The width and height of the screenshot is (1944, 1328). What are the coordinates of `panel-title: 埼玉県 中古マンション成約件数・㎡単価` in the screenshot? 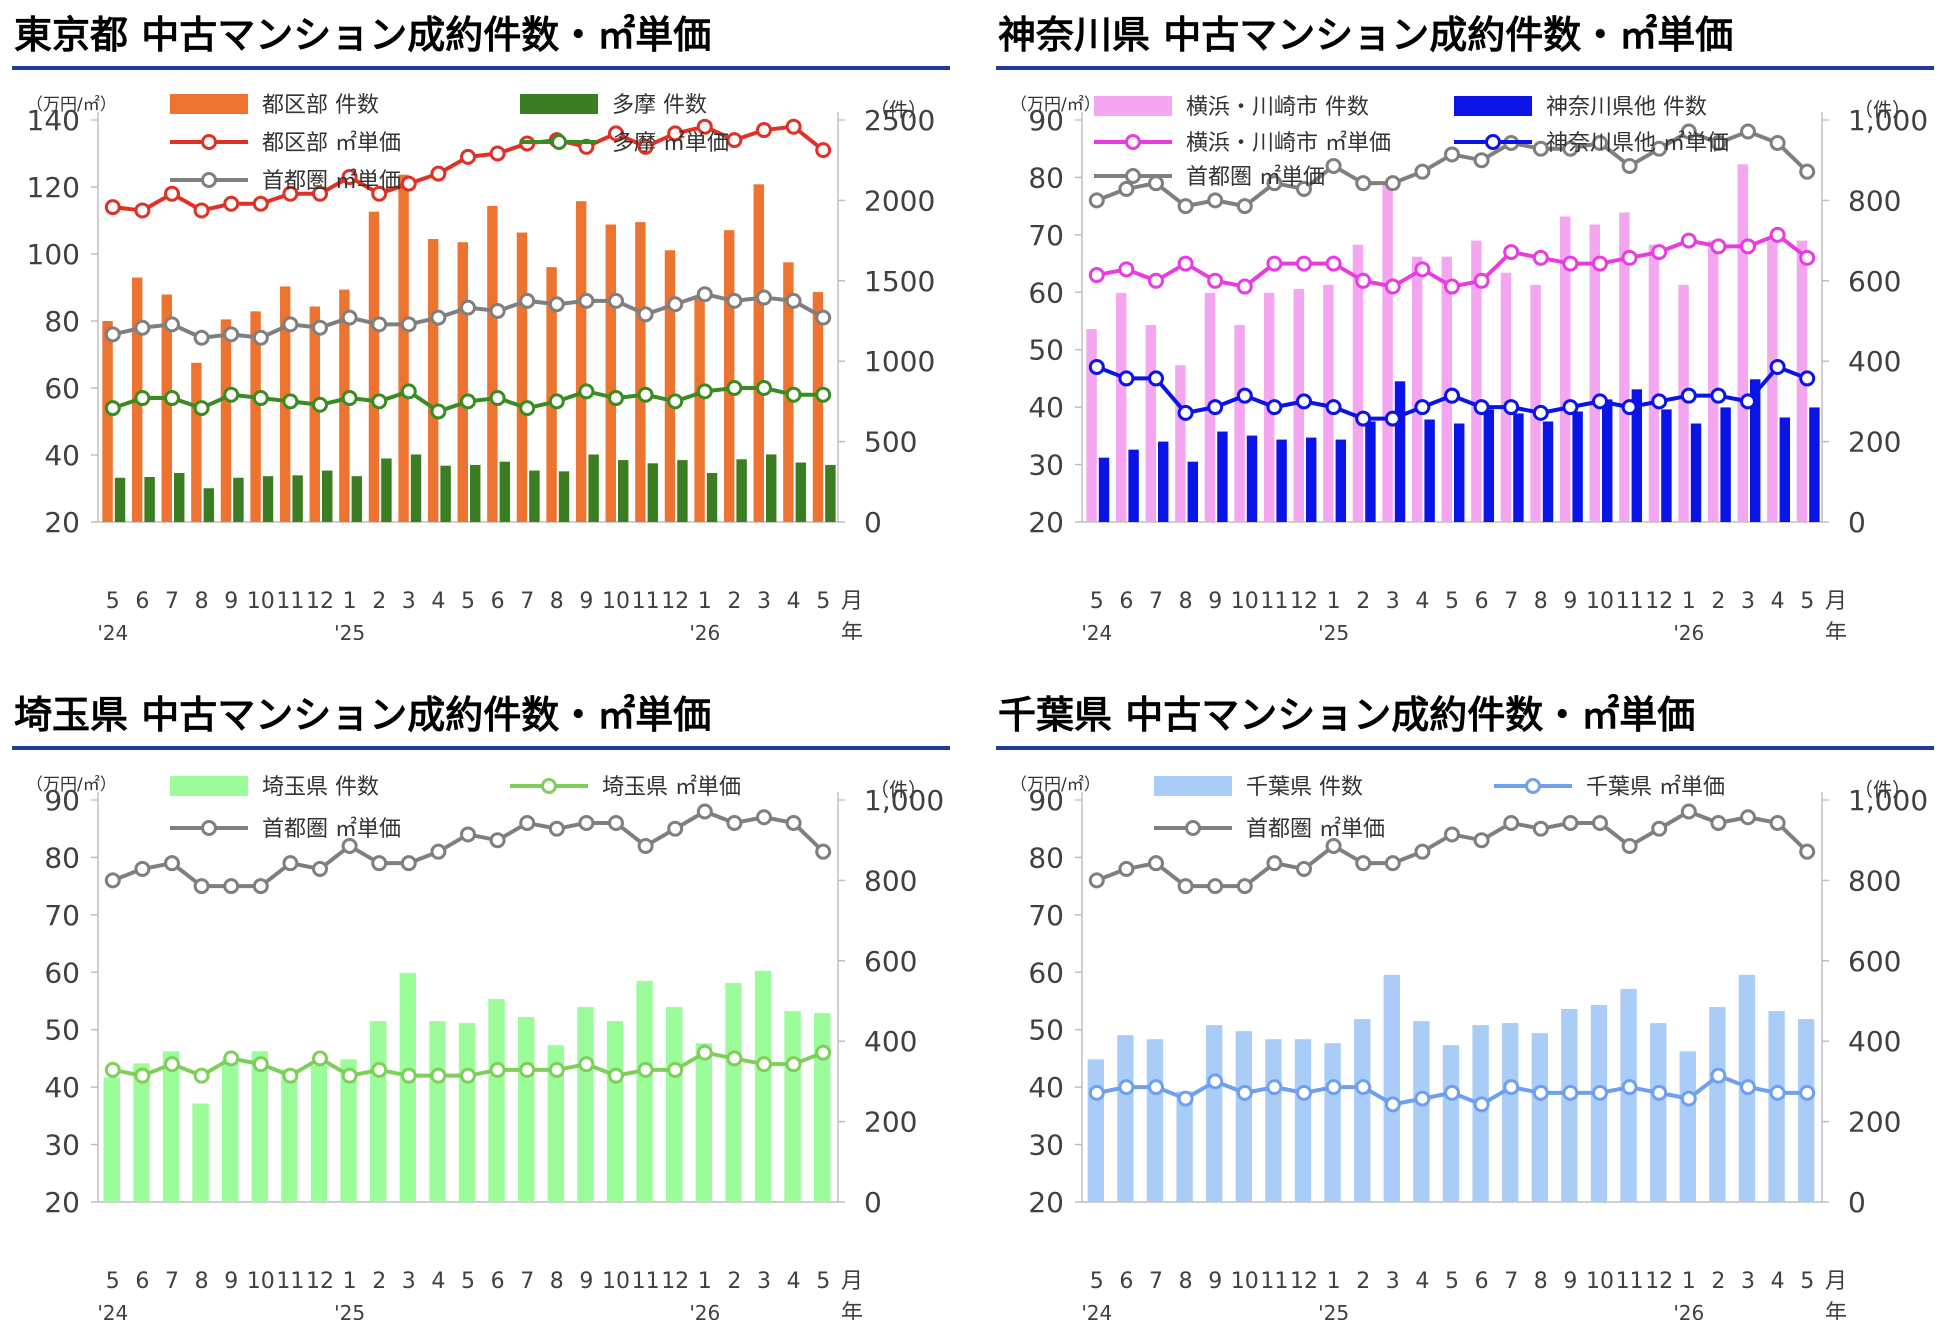 It's located at (363, 715).